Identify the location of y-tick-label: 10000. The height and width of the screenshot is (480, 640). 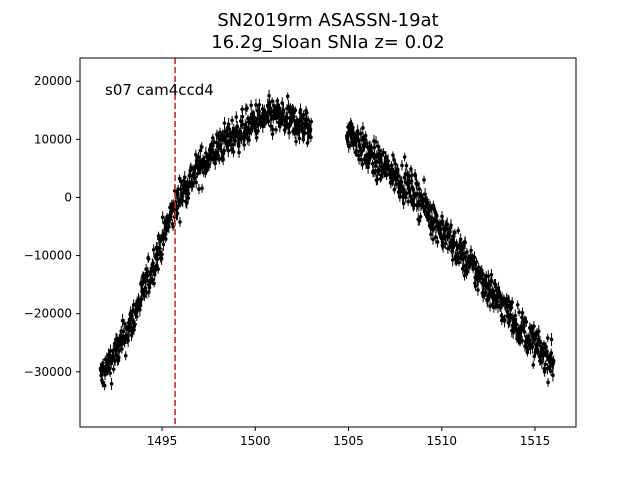
(53, 139).